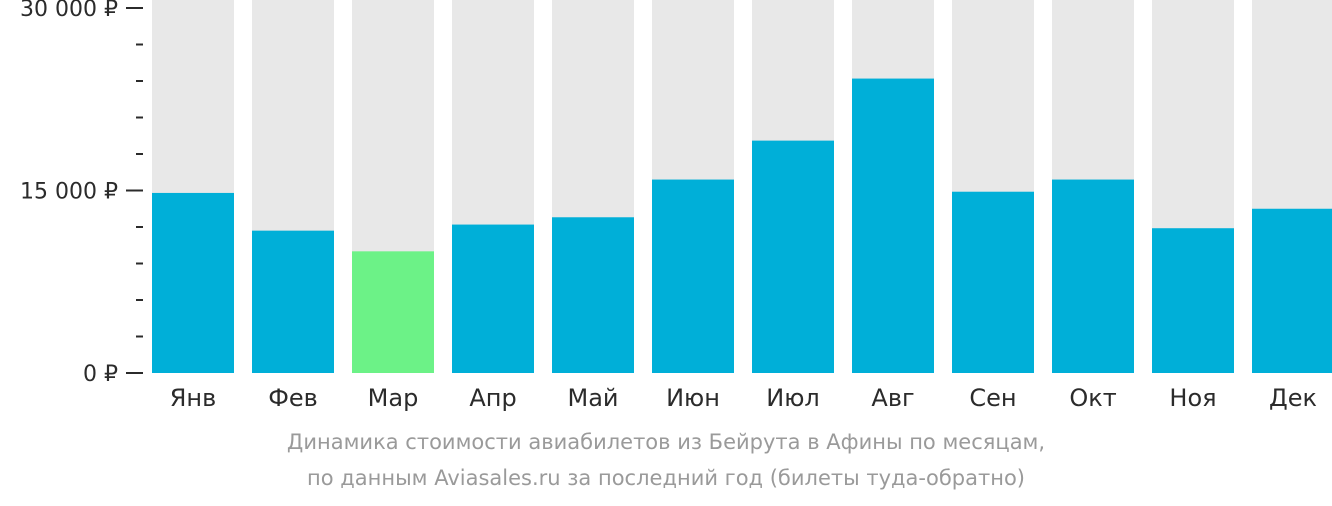 The image size is (1332, 506). Describe the element at coordinates (743, 398) in the screenshot. I see `x-axis: Янв Фев Мар Апр Май Июн Июл Авг Сен Окт Ноя Дек` at that location.